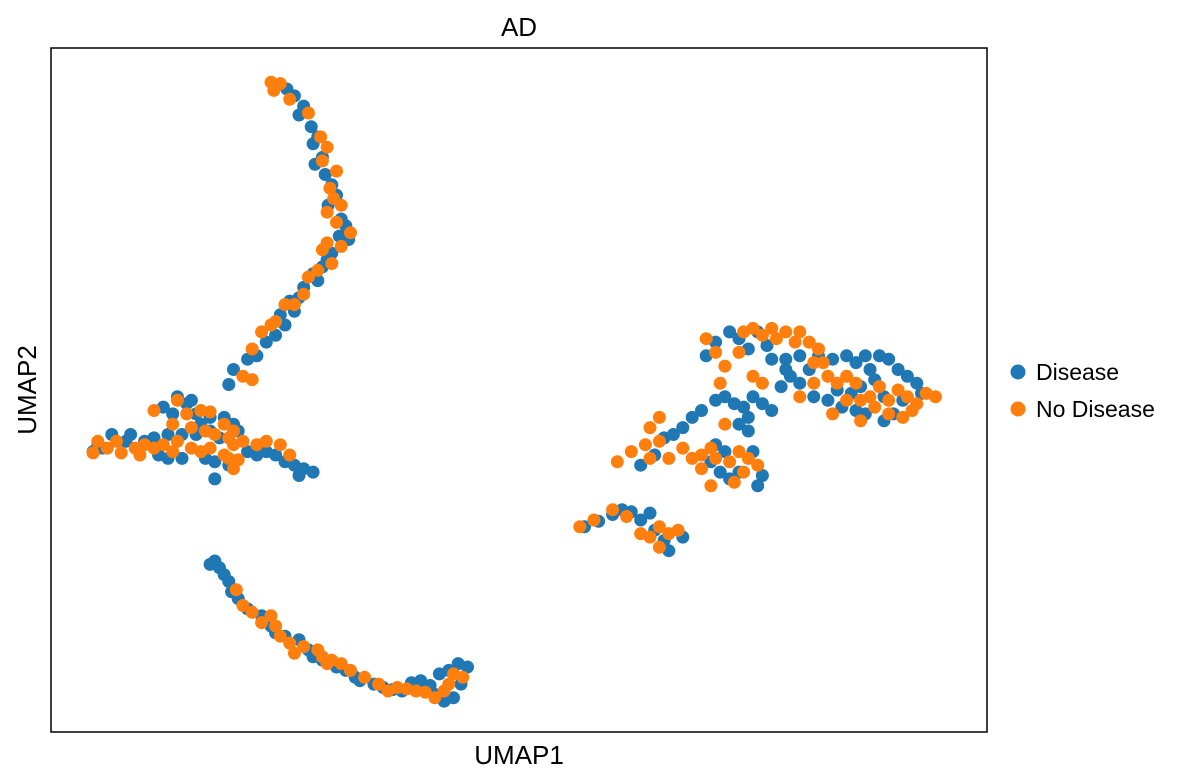 This screenshot has height=784, width=1200. I want to click on legend: Disease No Disease, so click(1082, 390).